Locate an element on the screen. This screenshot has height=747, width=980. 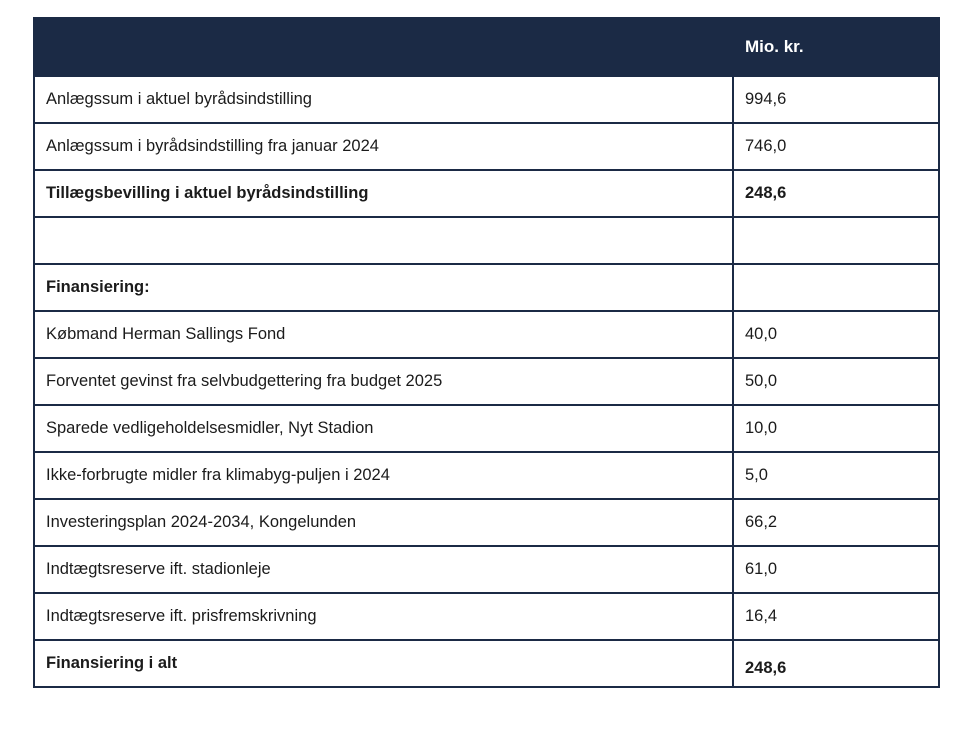
row-value-text: 50,0 is located at coordinates (761, 381).